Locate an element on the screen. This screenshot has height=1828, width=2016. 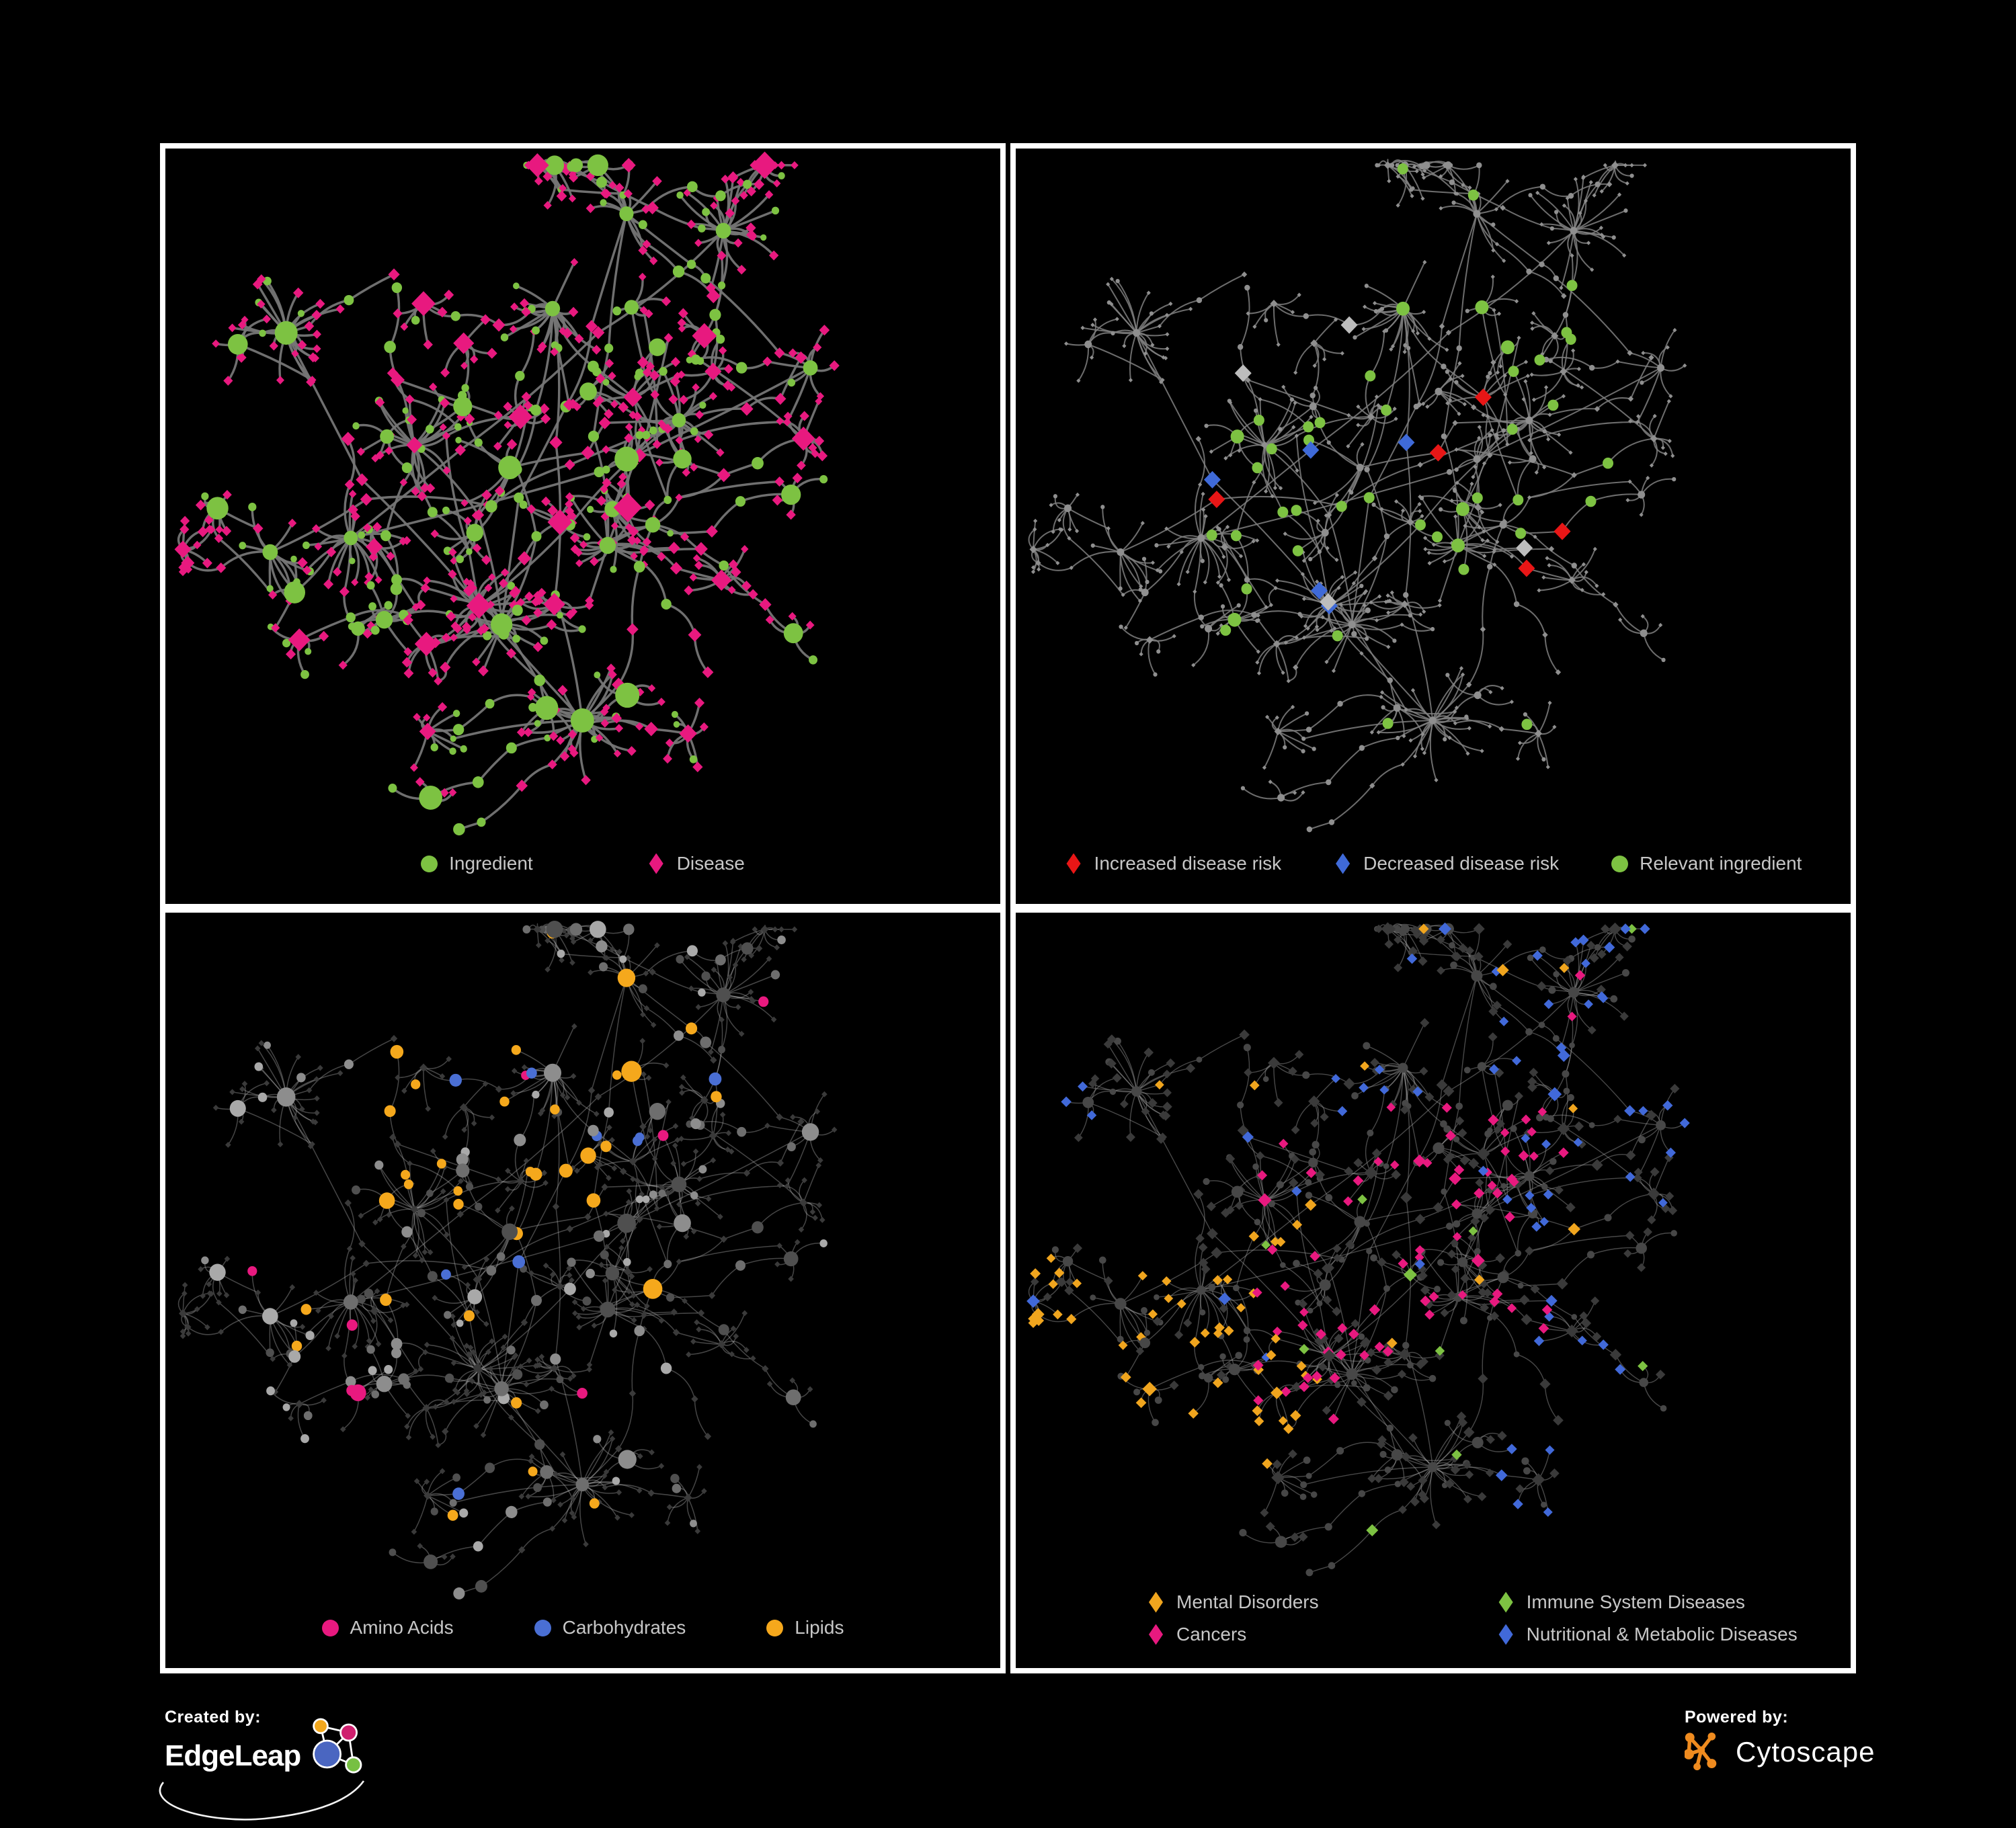
legend-label: Increased disease risk is located at coordinates (1188, 863).